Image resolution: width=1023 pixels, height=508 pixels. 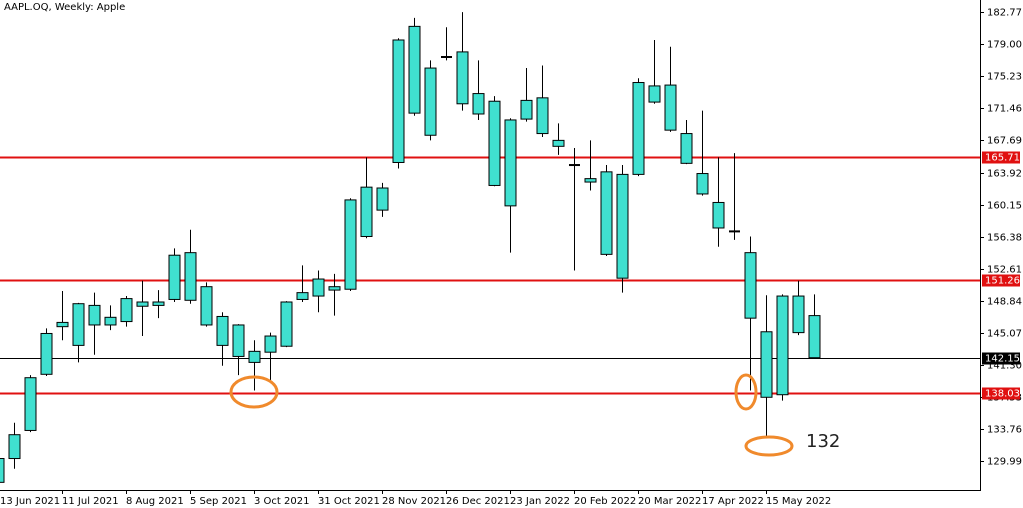 What do you see at coordinates (605, 501) in the screenshot?
I see `x-tick-label: 20 Feb 2022` at bounding box center [605, 501].